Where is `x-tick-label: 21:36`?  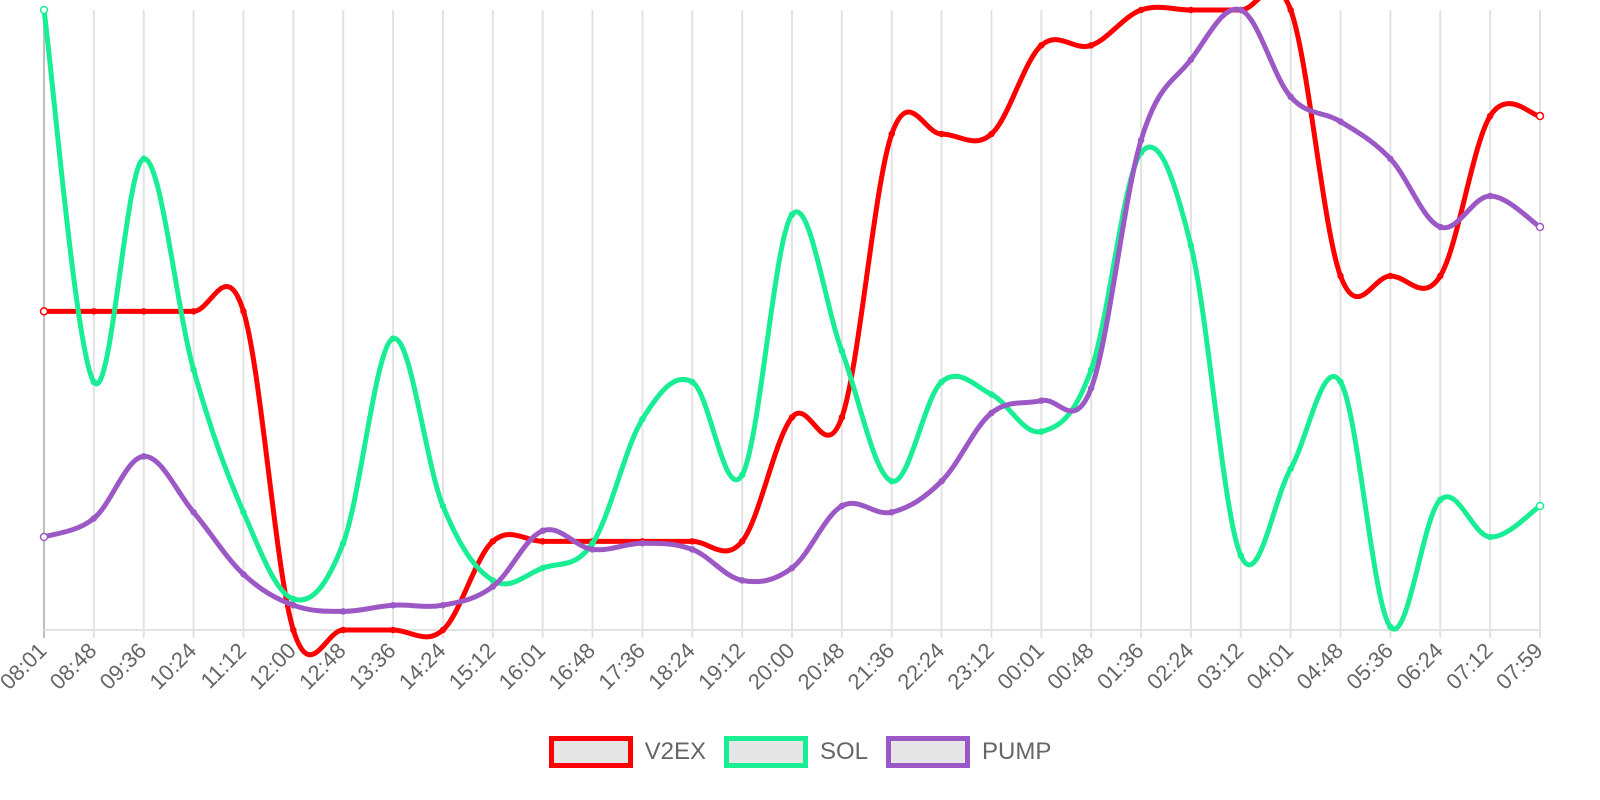
x-tick-label: 21:36 is located at coordinates (871, 666).